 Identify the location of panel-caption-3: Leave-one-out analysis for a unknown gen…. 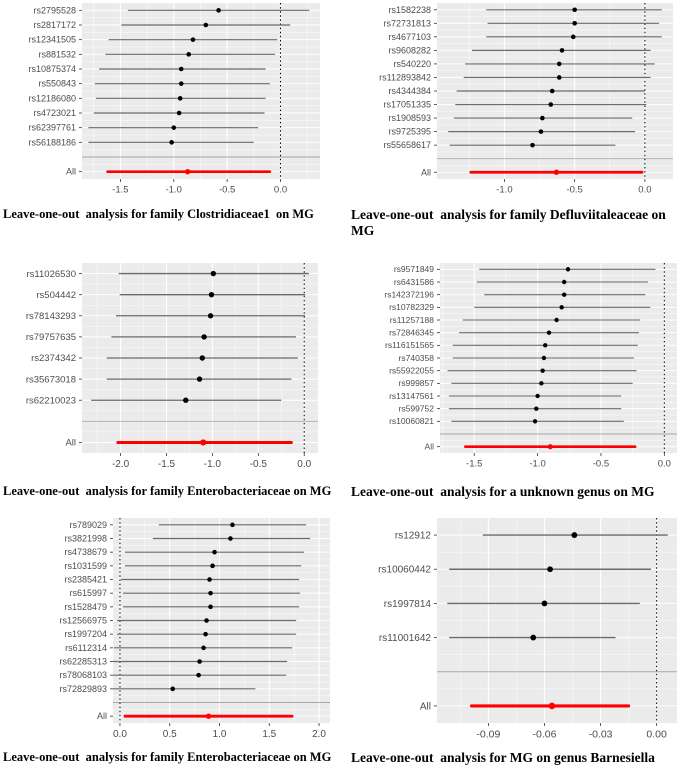
(503, 491).